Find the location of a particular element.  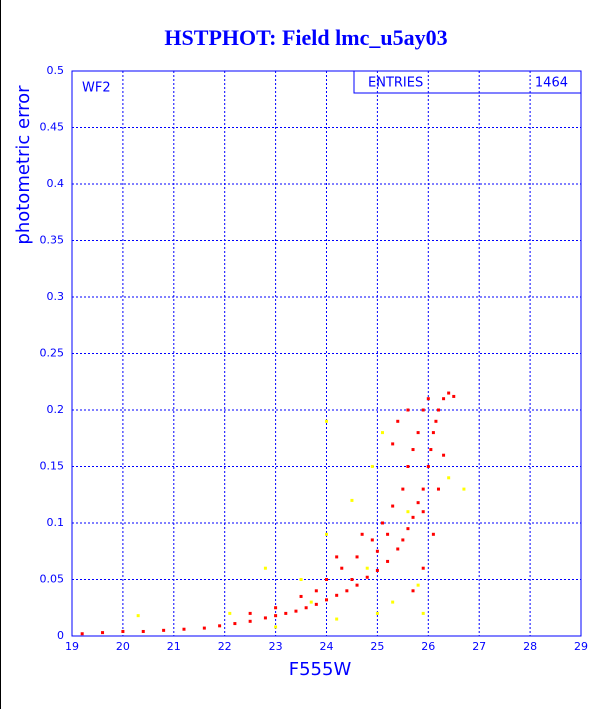

x-tick-label: 23 is located at coordinates (276, 646).